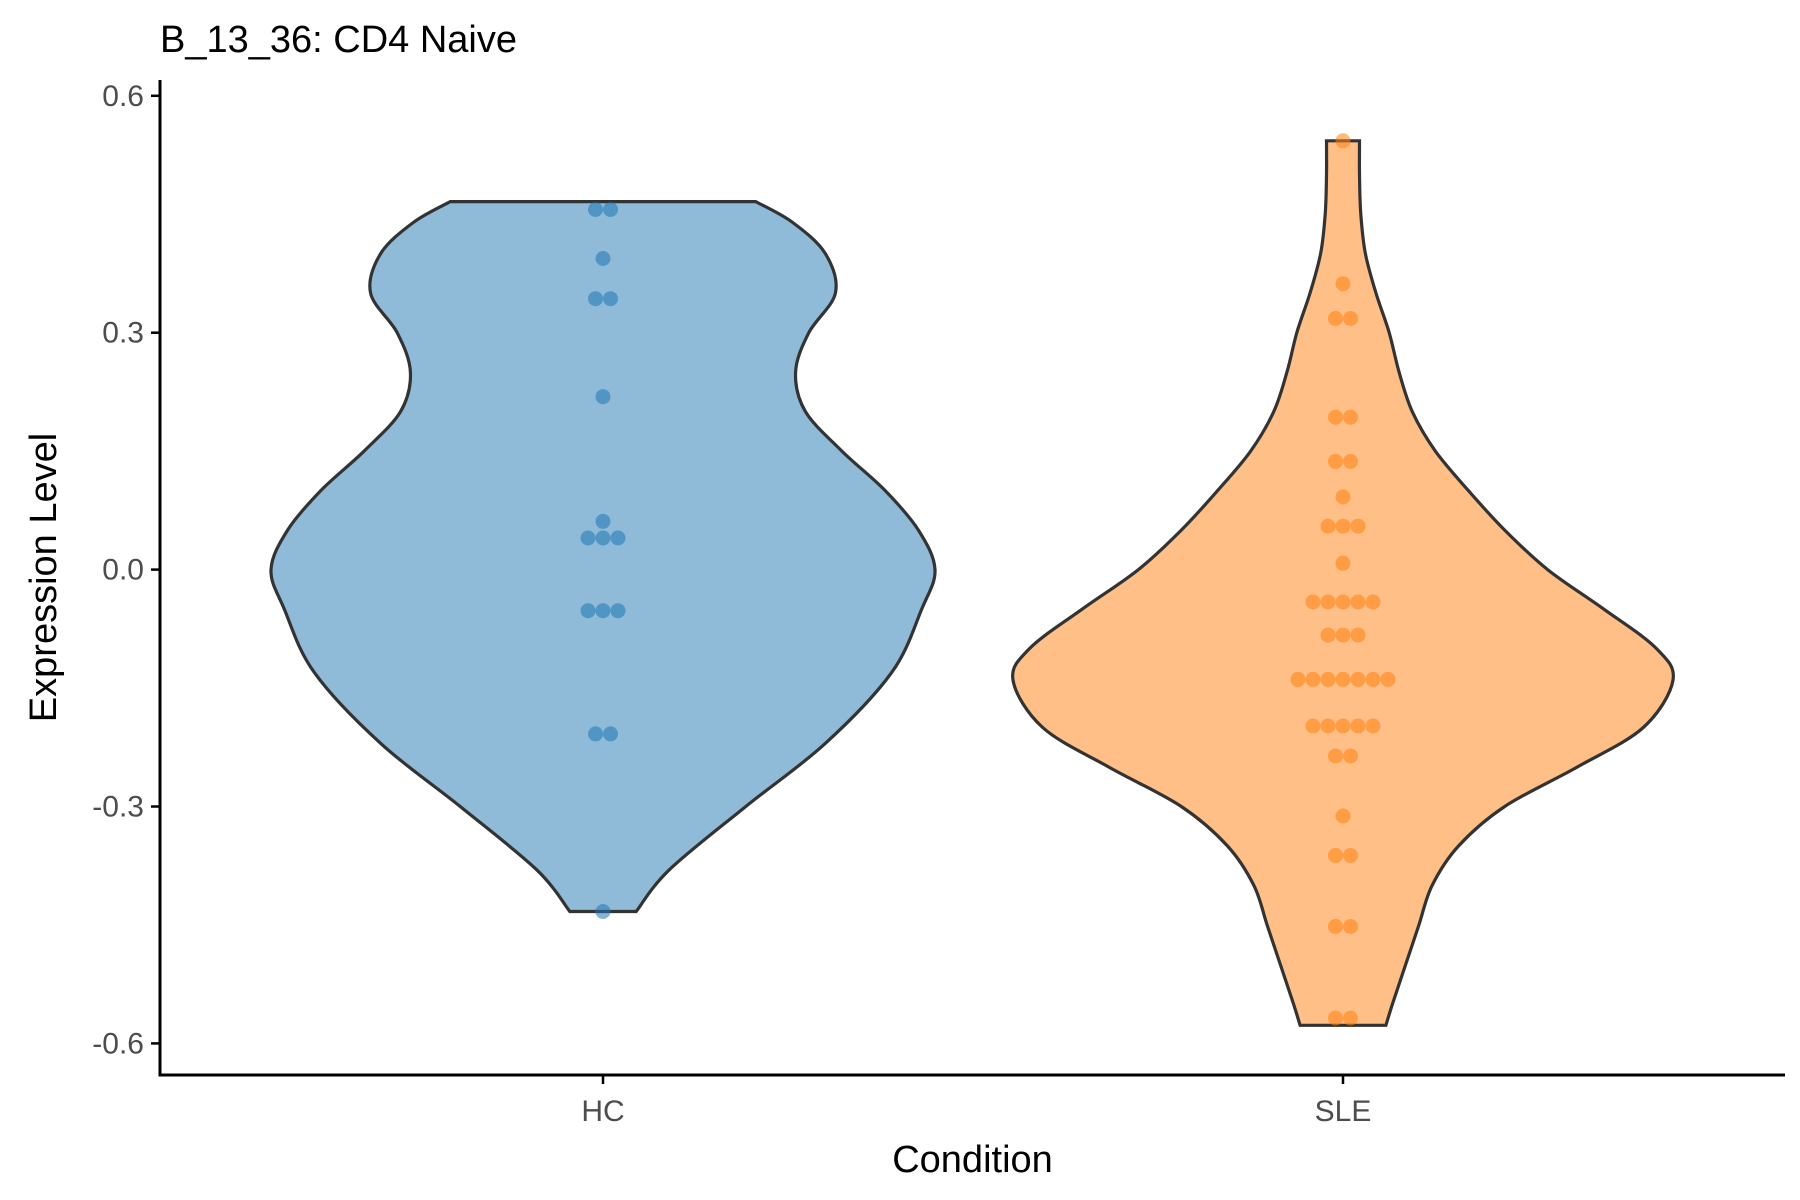 This screenshot has height=1200, width=1800. I want to click on y-axis-title: Expression Level, so click(44, 577).